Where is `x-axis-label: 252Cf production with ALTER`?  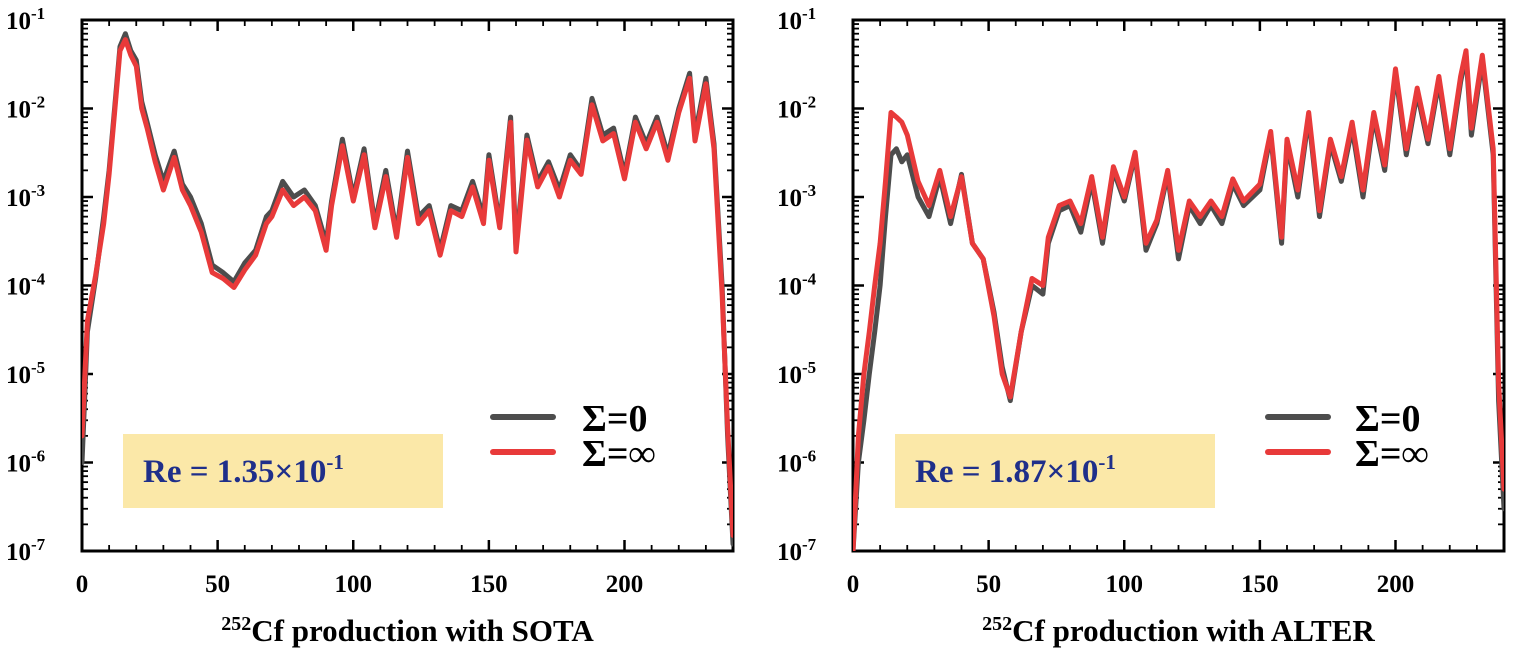
x-axis-label: 252Cf production with ALTER is located at coordinates (1178, 630).